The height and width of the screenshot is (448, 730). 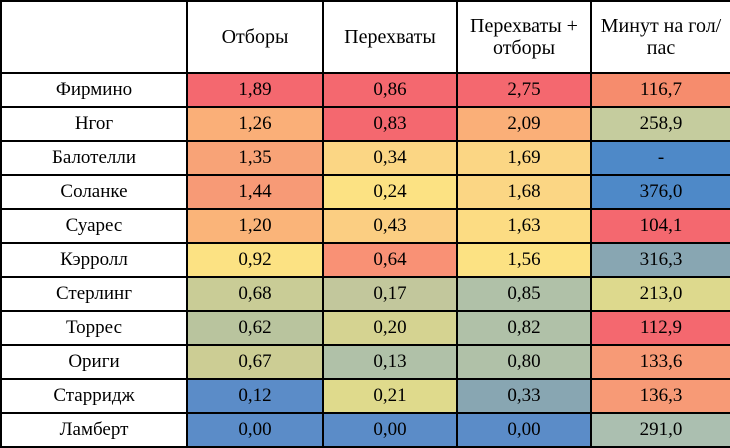 I want to click on row-label-5: Суарес, so click(x=94, y=226).